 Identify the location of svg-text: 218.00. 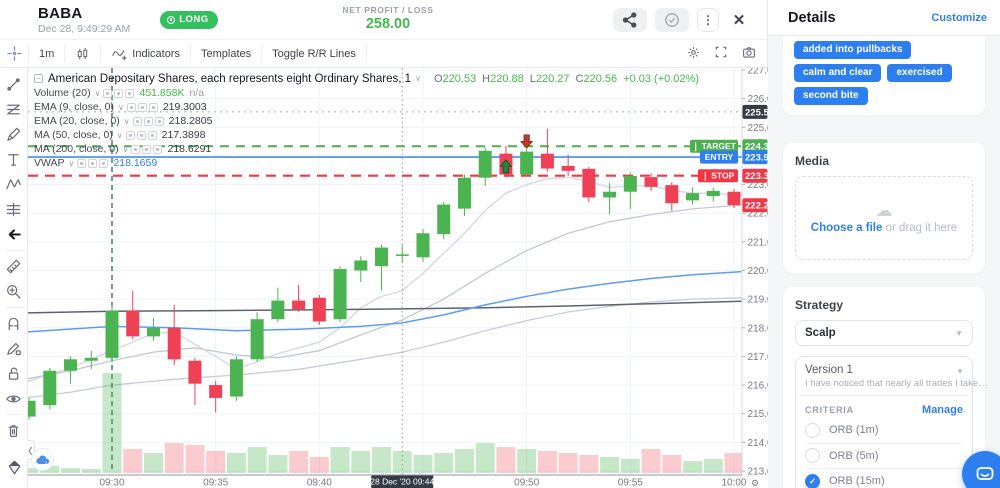
(758, 328).